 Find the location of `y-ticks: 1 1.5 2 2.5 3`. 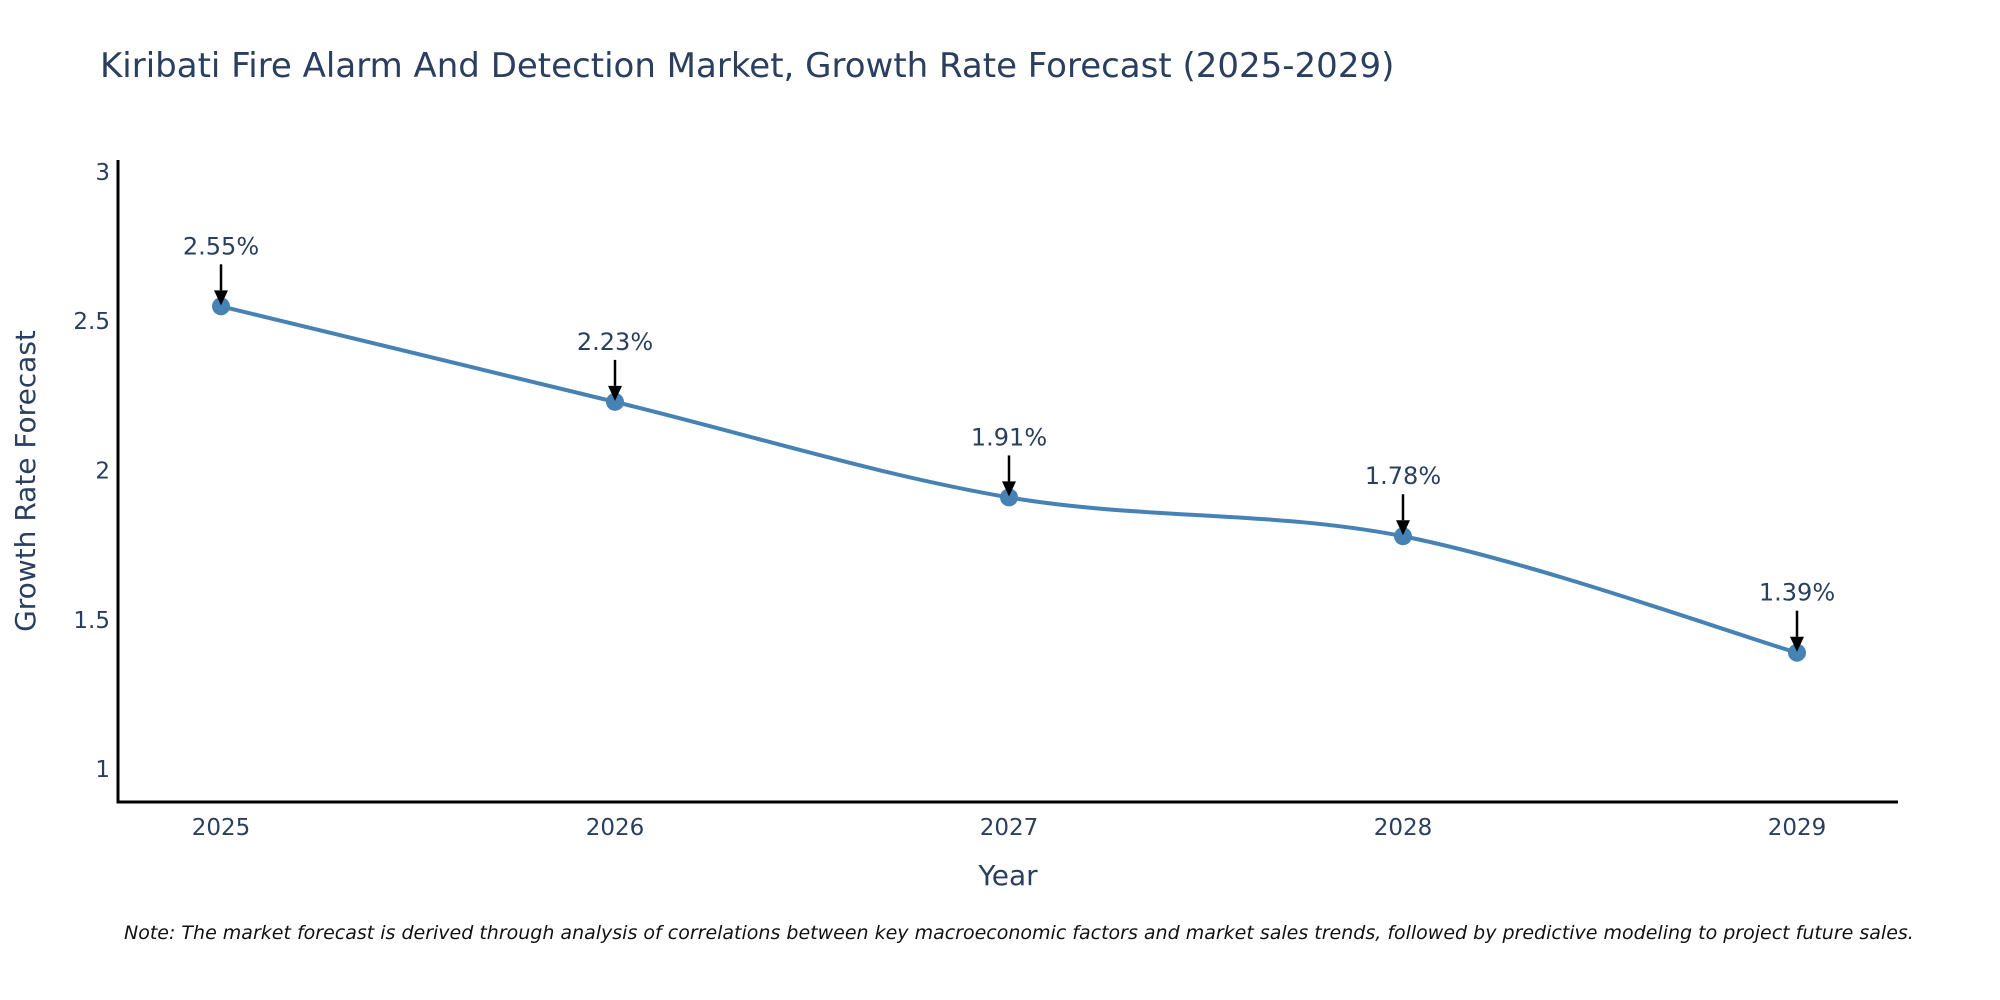

y-ticks: 1 1.5 2 2.5 3 is located at coordinates (91, 471).